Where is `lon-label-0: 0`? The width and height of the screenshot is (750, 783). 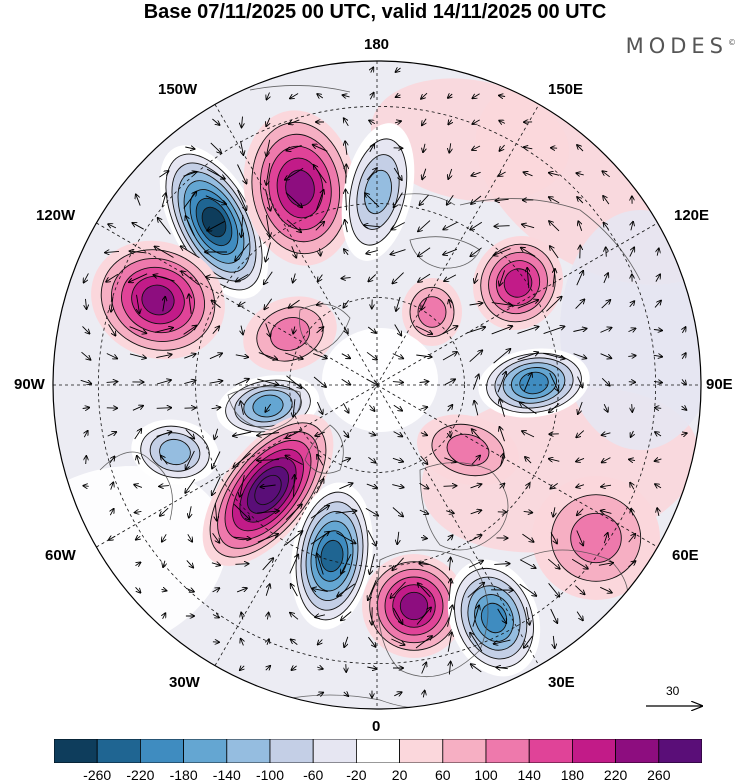 lon-label-0: 0 is located at coordinates (376, 726).